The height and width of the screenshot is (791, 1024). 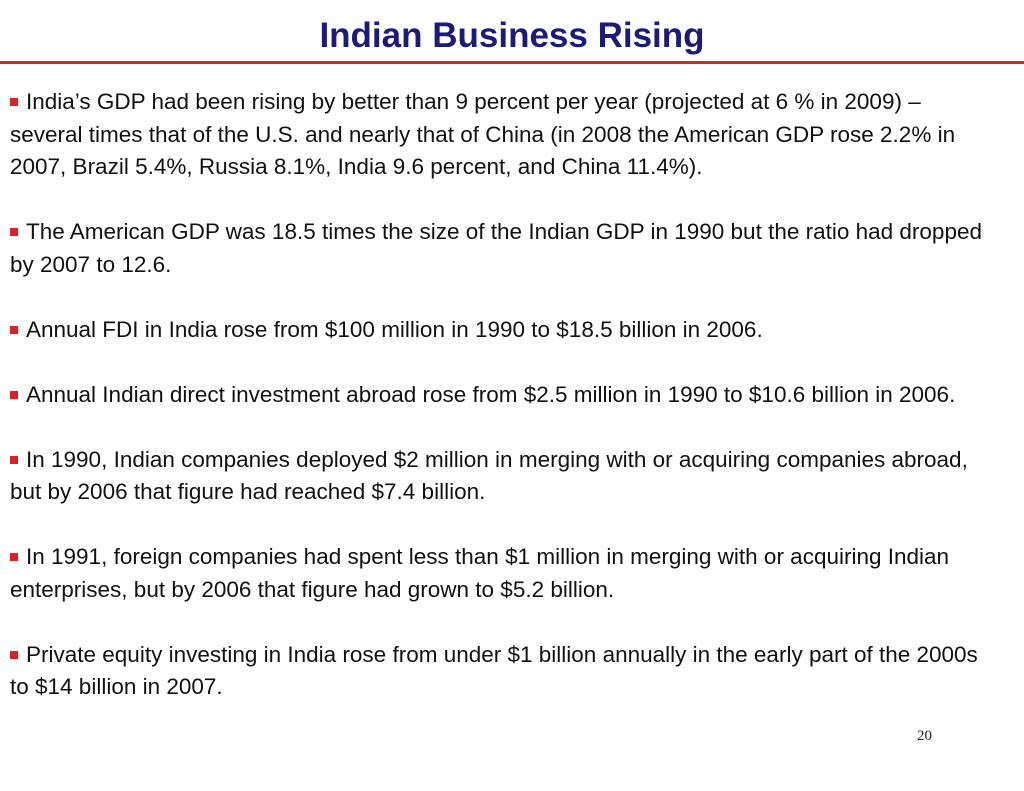 What do you see at coordinates (512, 35) in the screenshot?
I see `slide-title: Indian Business Rising` at bounding box center [512, 35].